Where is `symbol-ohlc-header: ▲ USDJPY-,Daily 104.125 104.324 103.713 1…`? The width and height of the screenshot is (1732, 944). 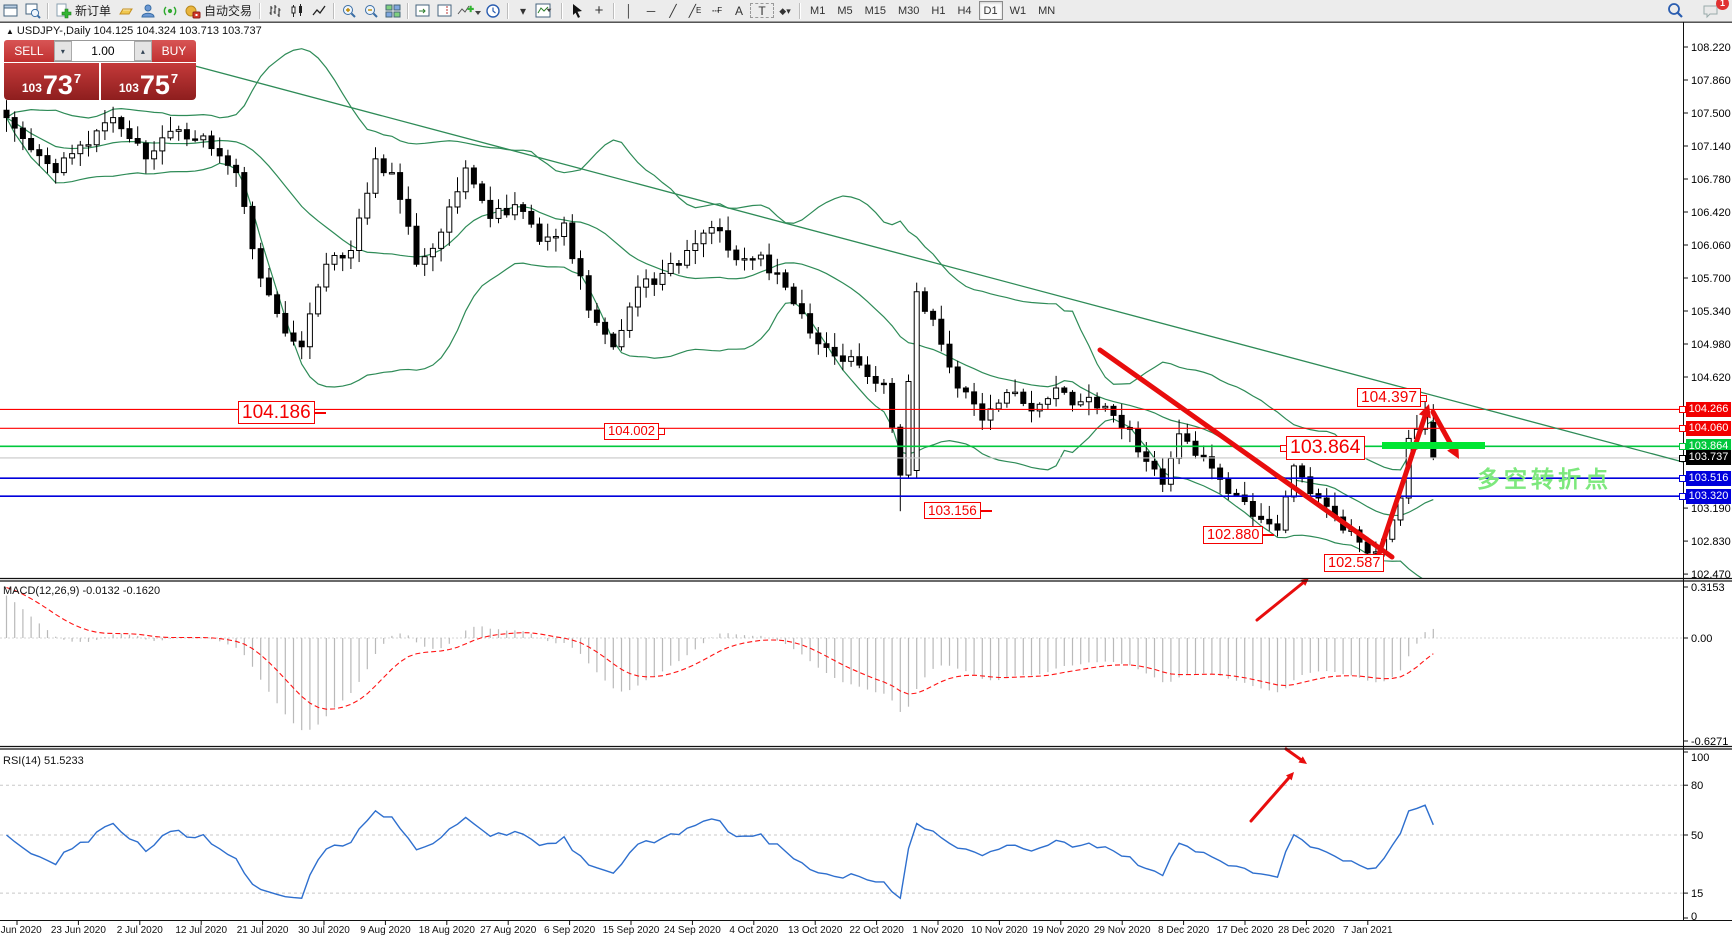
symbol-ohlc-header: ▲ USDJPY-,Daily 104.125 104.324 103.713 1… is located at coordinates (134, 31).